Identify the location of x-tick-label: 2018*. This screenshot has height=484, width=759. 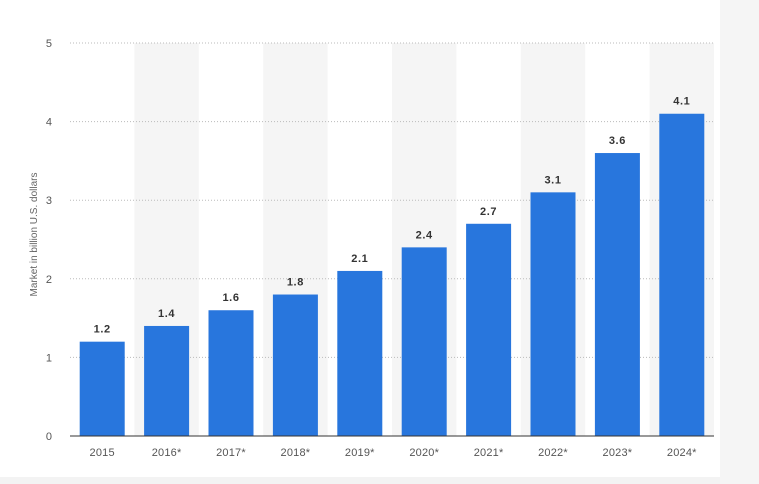
(296, 453).